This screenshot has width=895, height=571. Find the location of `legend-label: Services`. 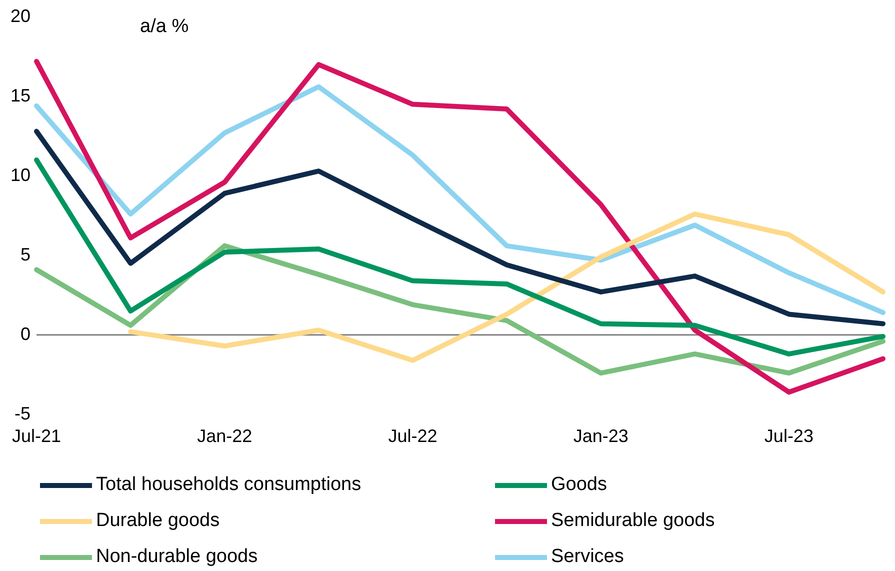

legend-label: Services is located at coordinates (587, 557).